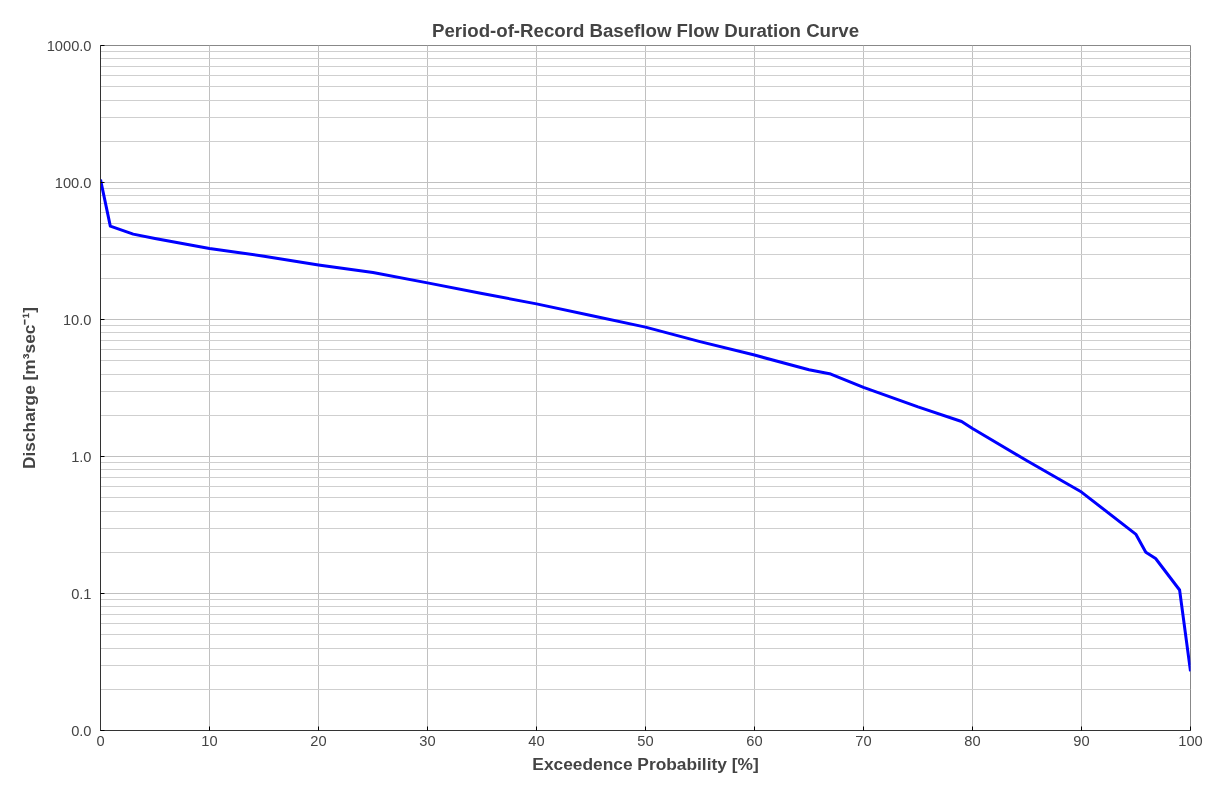  Describe the element at coordinates (645, 763) in the screenshot. I see `x-axis-title: Exceedence Probability [%]` at that location.